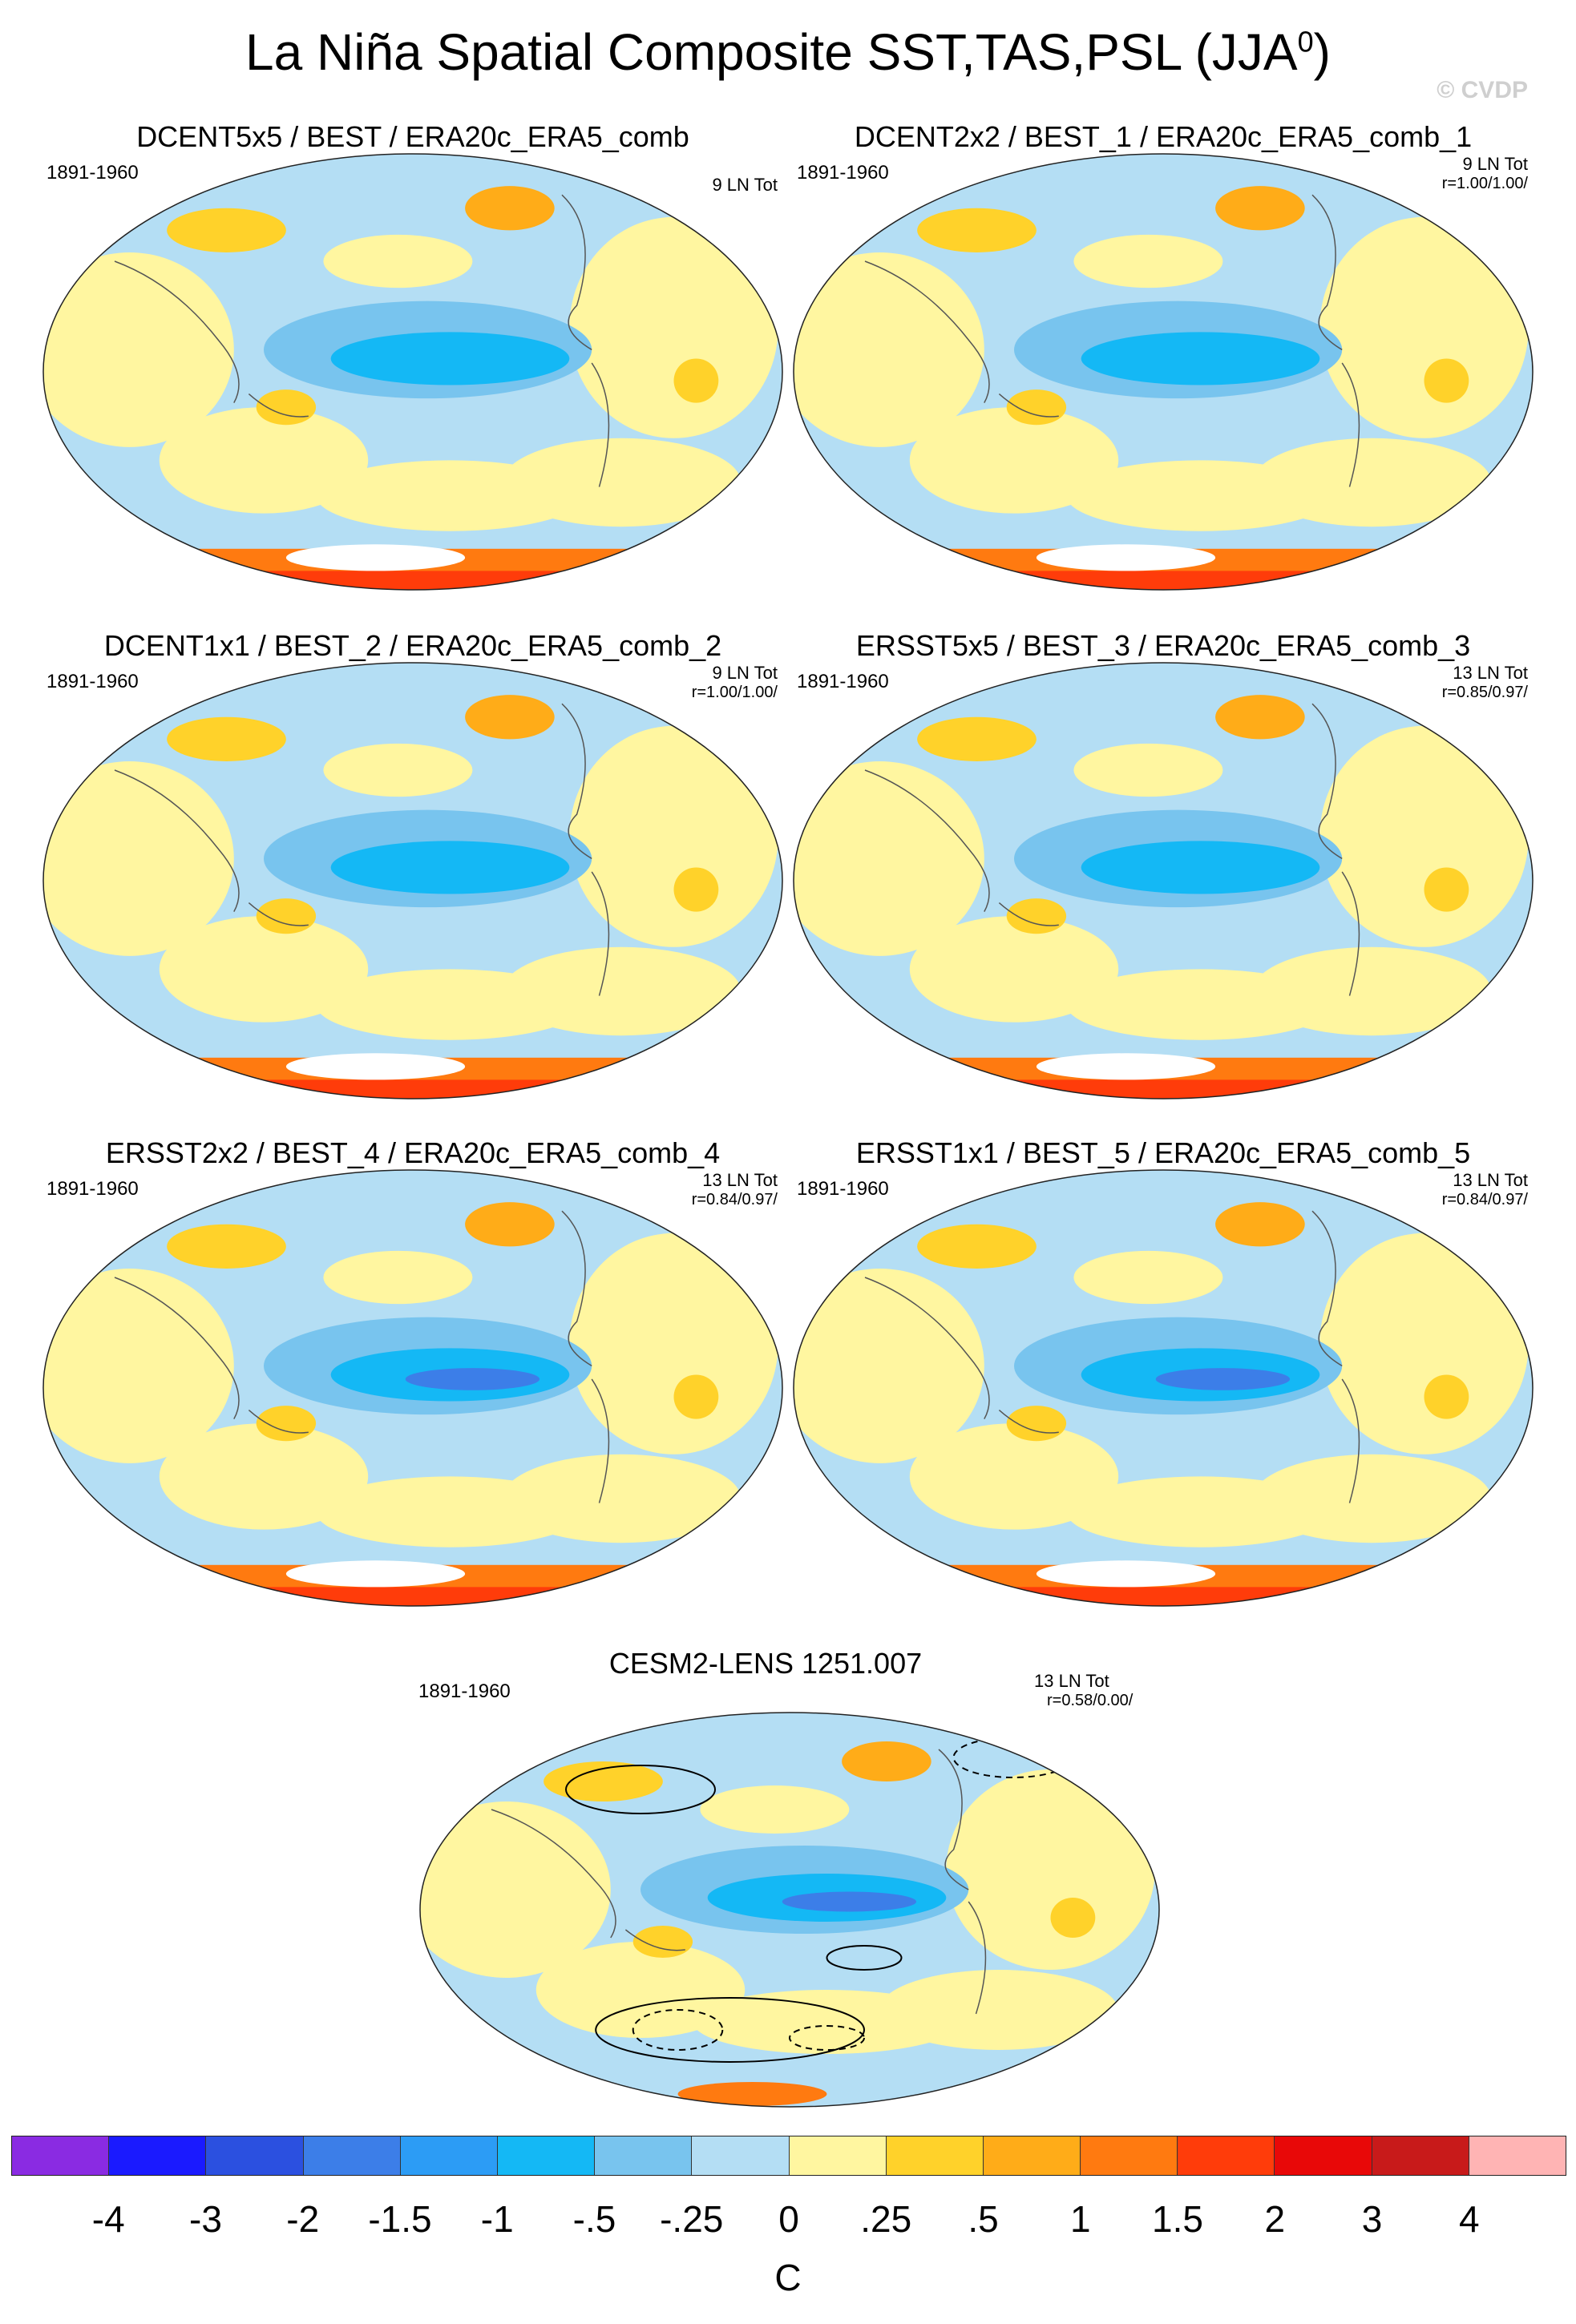 This screenshot has width=1576, height=2324. I want to click on event-count: 13 LN Tot, so click(740, 1180).